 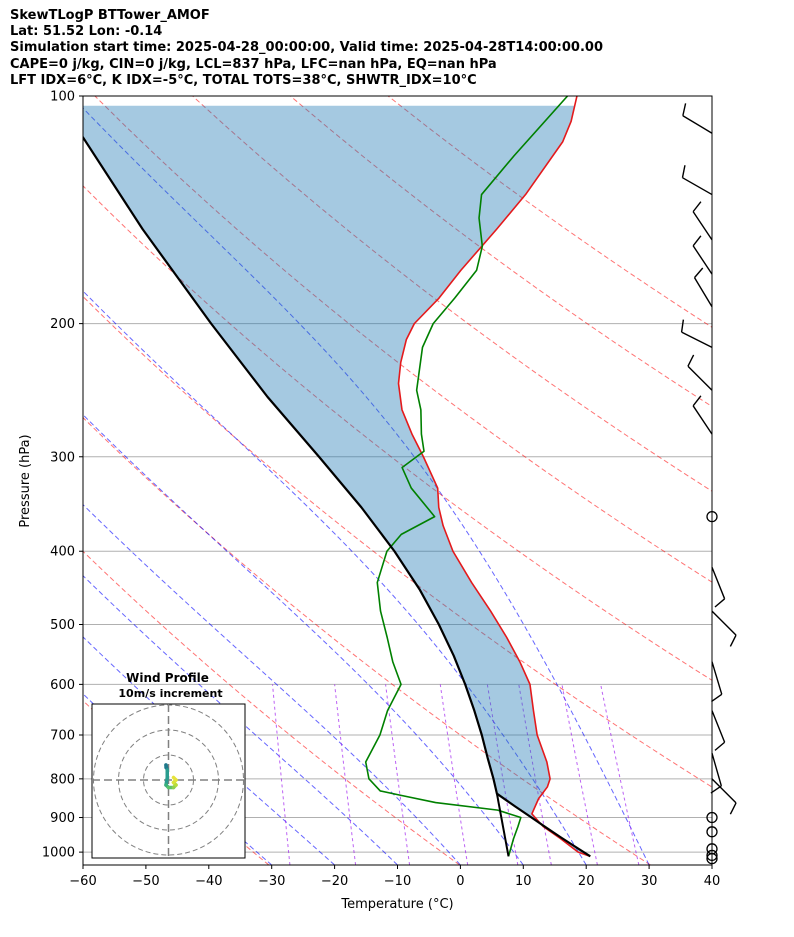 I want to click on lcl-dry-line, so click(x=502, y=825).